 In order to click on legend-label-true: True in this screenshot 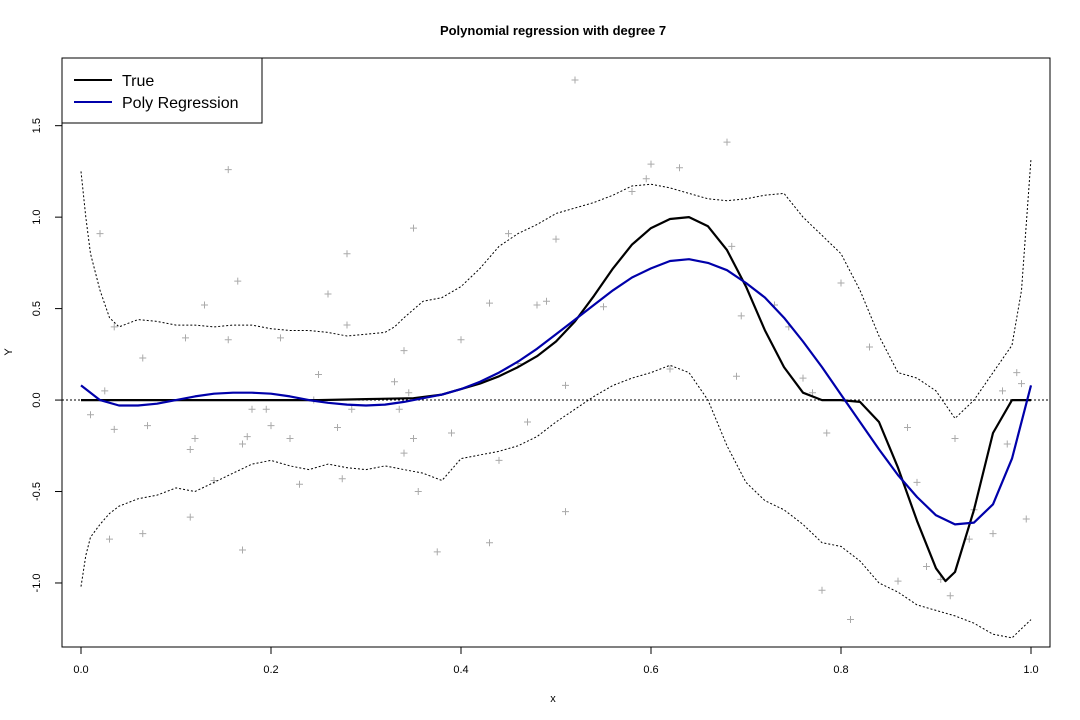, I will do `click(138, 81)`.